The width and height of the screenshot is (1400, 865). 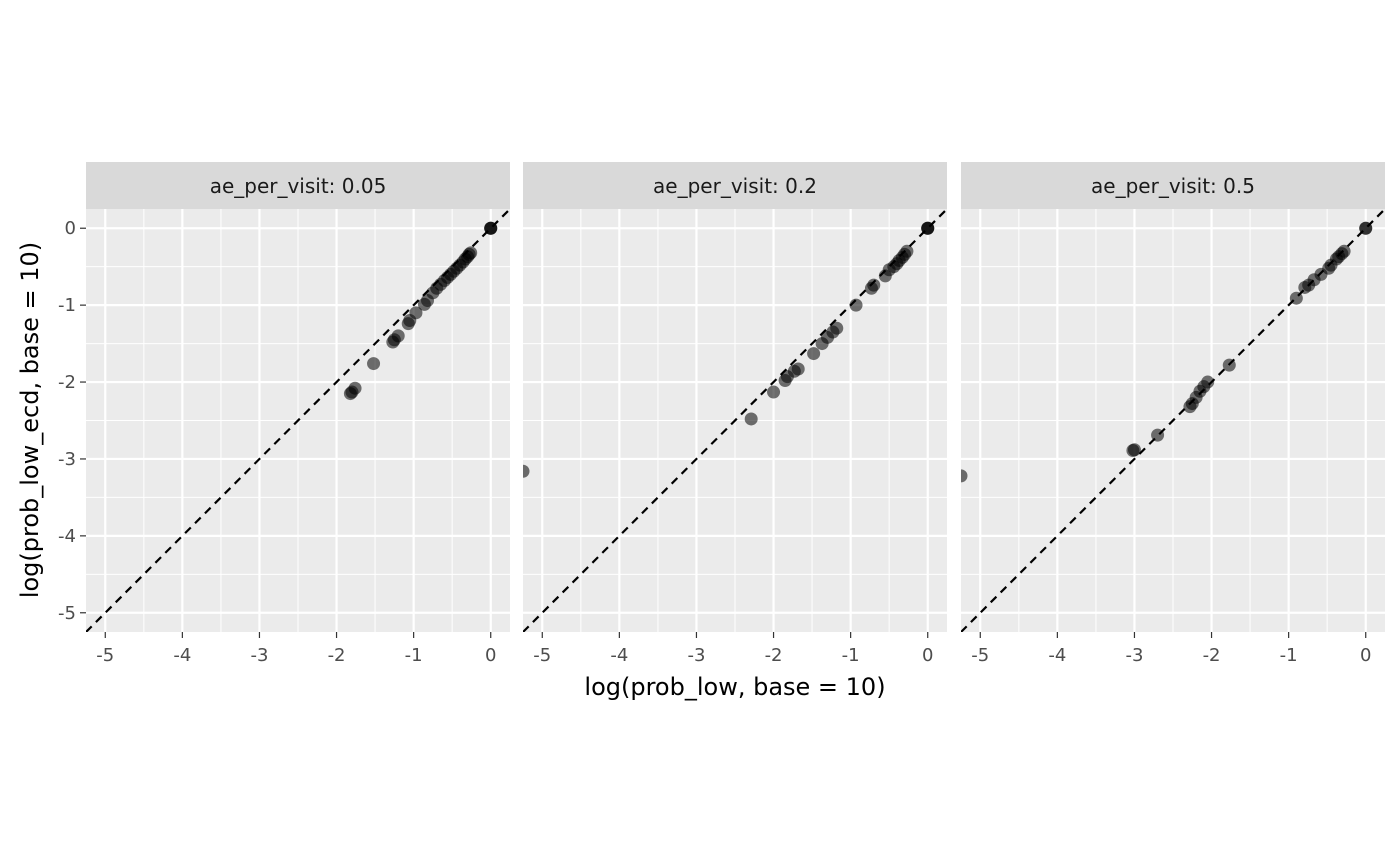 I want to click on strip-label: ae_per_visit: 0.05, so click(x=298, y=186).